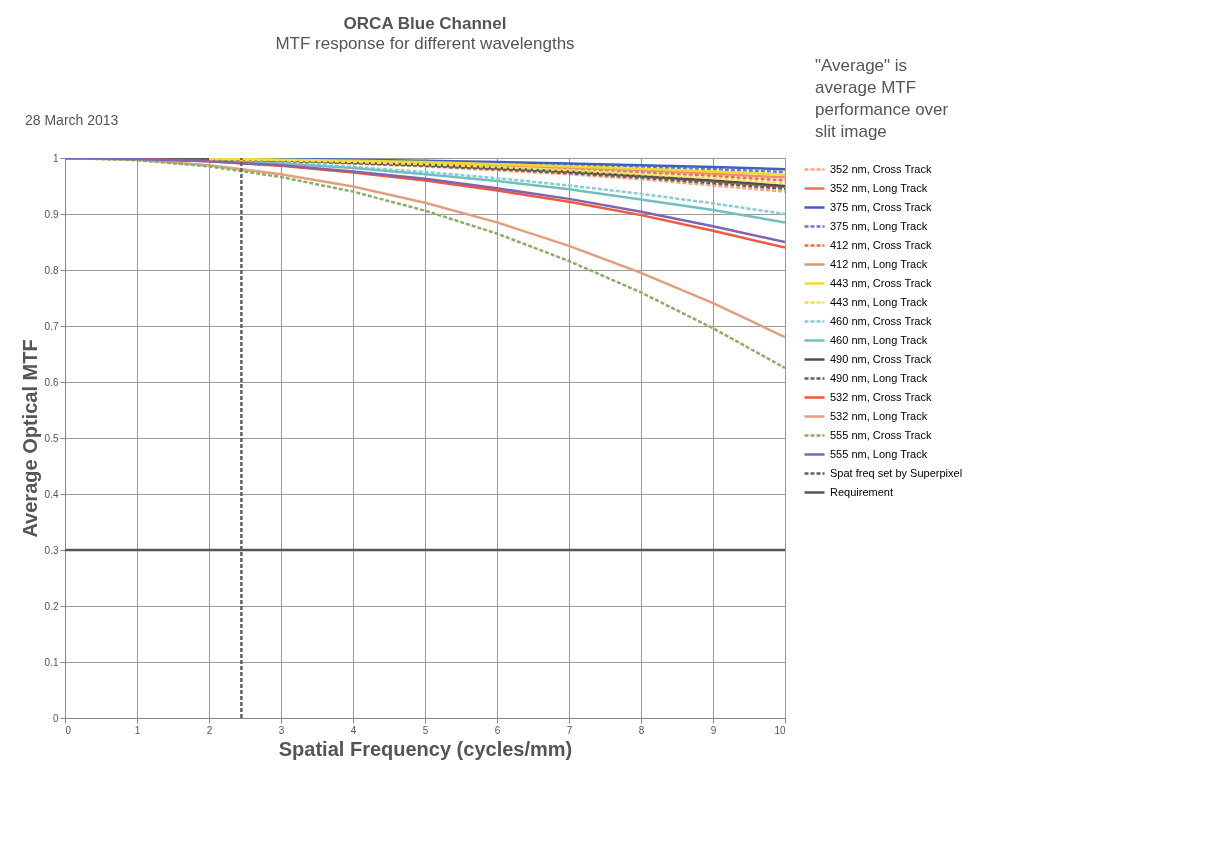 This screenshot has height=841, width=1205. Describe the element at coordinates (425, 748) in the screenshot. I see `x-axis-title: Spatial Frequency (cycles/mm)` at that location.